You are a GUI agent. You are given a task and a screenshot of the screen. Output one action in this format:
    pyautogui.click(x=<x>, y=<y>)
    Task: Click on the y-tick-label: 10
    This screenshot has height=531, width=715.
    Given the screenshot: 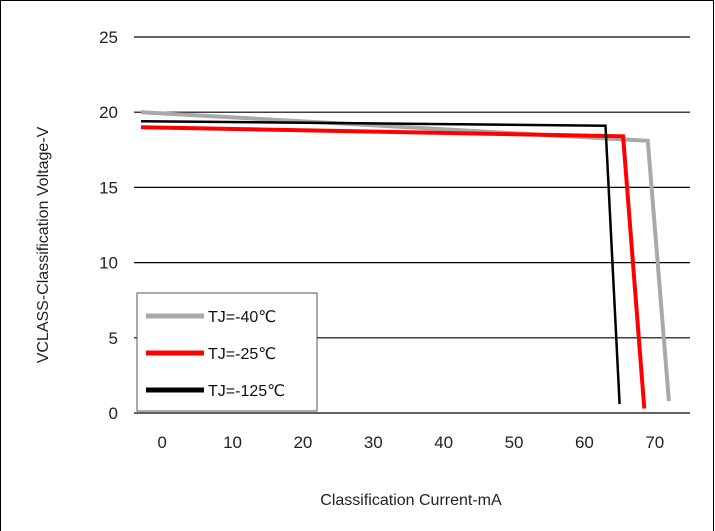 What is the action you would take?
    pyautogui.click(x=108, y=263)
    